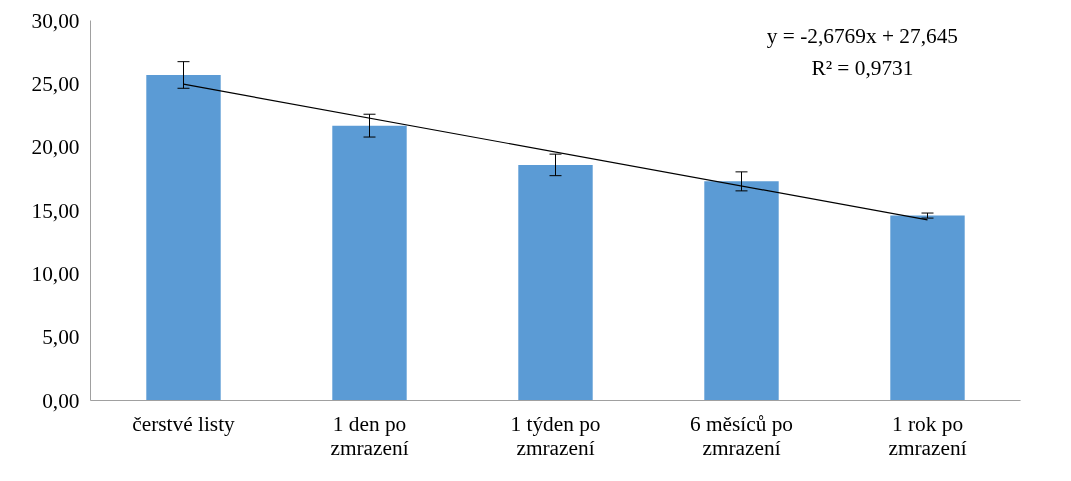 This screenshot has width=1071, height=481. What do you see at coordinates (55, 147) in the screenshot?
I see `y-tick-label: 20,00` at bounding box center [55, 147].